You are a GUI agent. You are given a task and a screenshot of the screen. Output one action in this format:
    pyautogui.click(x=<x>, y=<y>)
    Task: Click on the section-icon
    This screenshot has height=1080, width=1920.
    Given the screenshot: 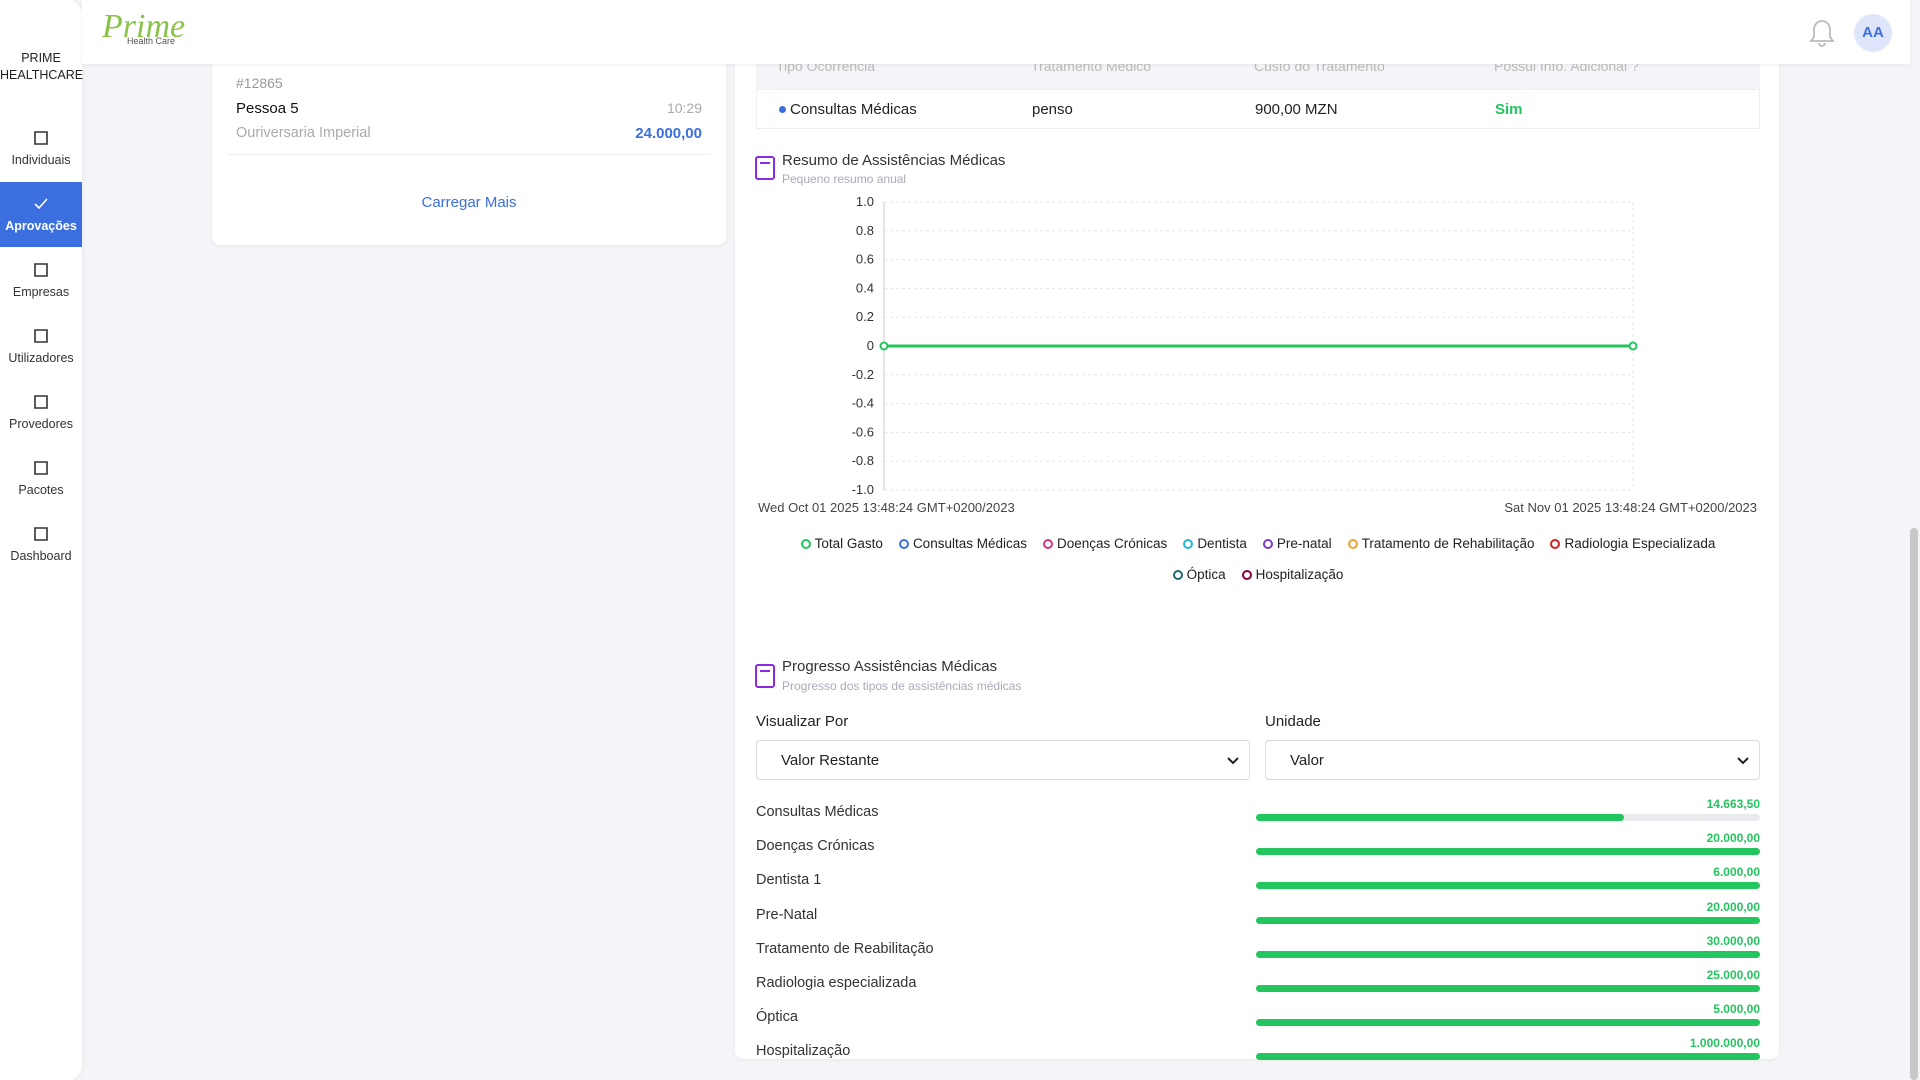 What is the action you would take?
    pyautogui.click(x=765, y=676)
    